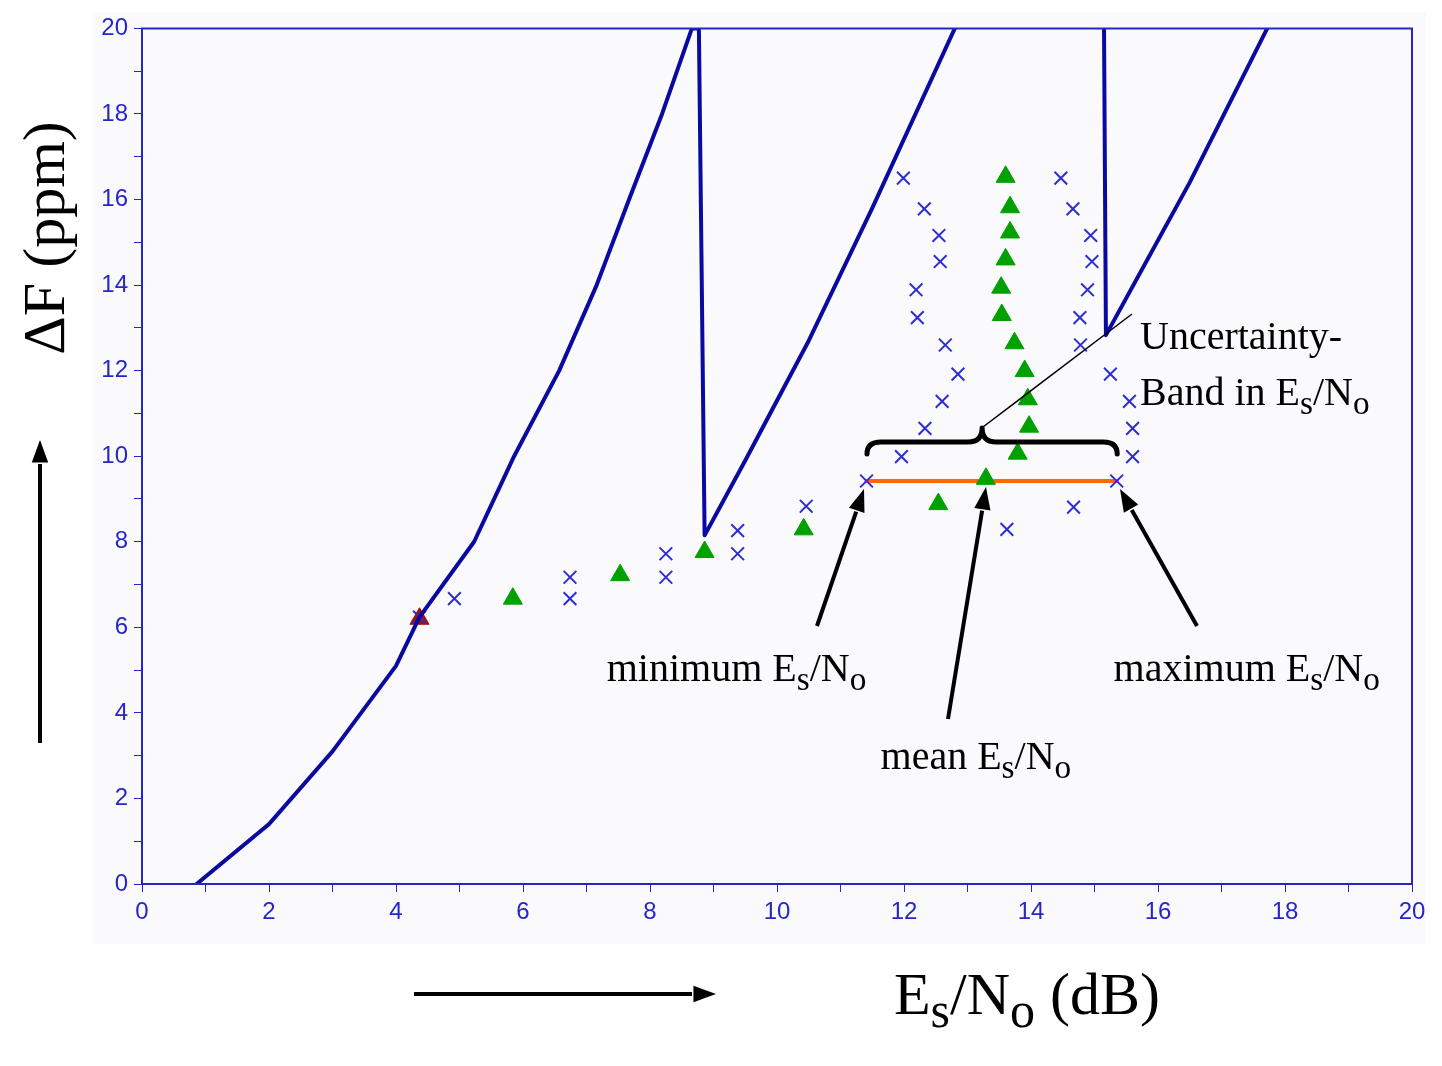 This screenshot has width=1442, height=1066. I want to click on x-tick-label: 0, so click(142, 911).